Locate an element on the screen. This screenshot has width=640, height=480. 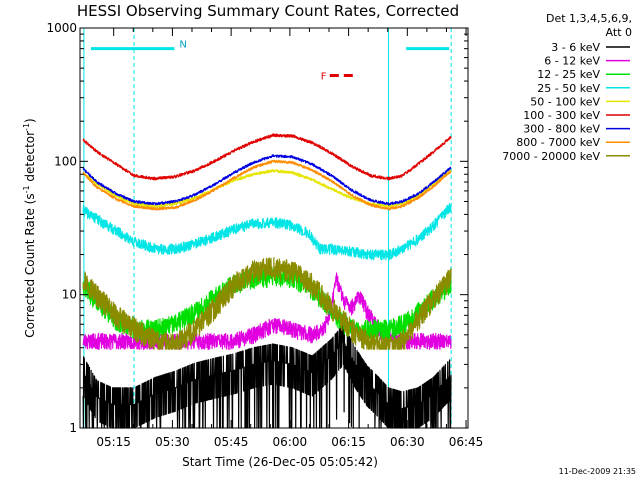
legend-label-7: 800 - 7000 keV is located at coordinates (558, 142).